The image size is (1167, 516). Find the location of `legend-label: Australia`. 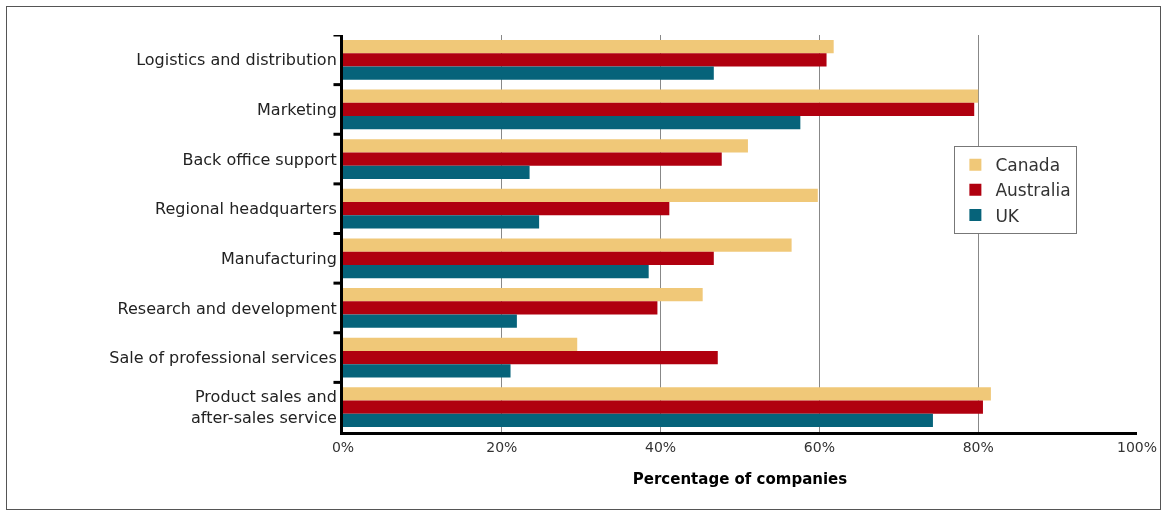

legend-label: Australia is located at coordinates (1033, 190).